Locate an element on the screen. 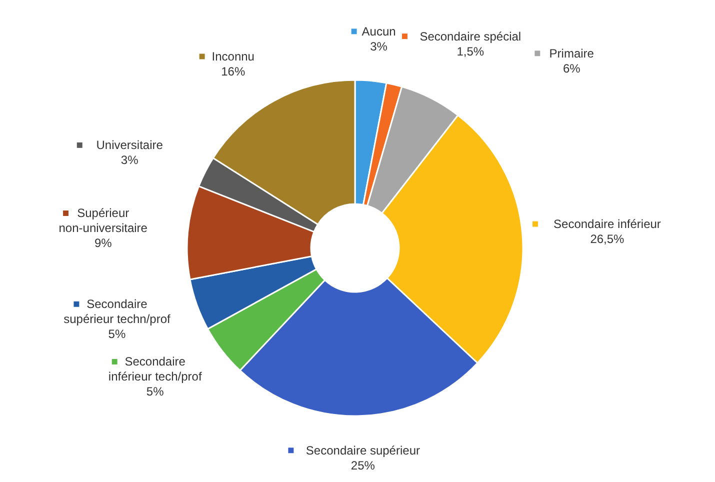 This screenshot has width=715, height=482. legend-label: Universitaire is located at coordinates (130, 145).